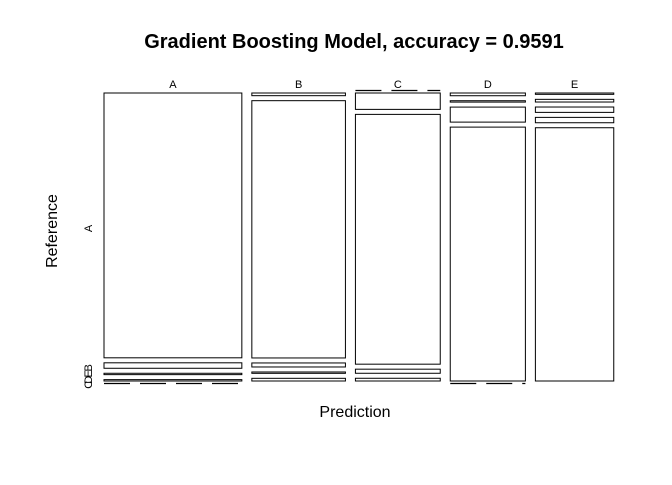  Describe the element at coordinates (574, 100) in the screenshot. I see `cell-pred-e-ref-b` at that location.